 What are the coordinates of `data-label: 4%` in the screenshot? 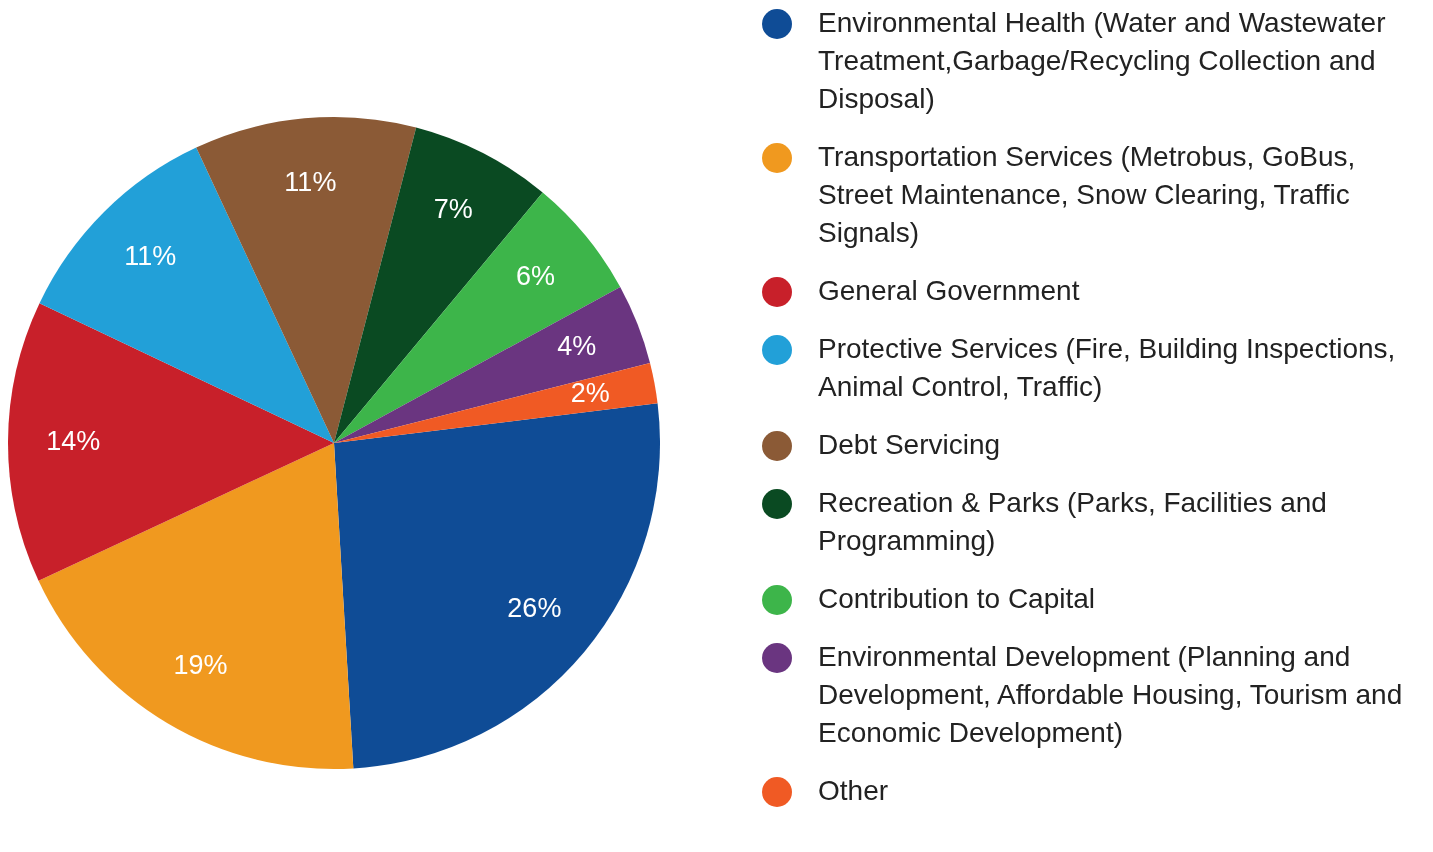 It's located at (577, 346).